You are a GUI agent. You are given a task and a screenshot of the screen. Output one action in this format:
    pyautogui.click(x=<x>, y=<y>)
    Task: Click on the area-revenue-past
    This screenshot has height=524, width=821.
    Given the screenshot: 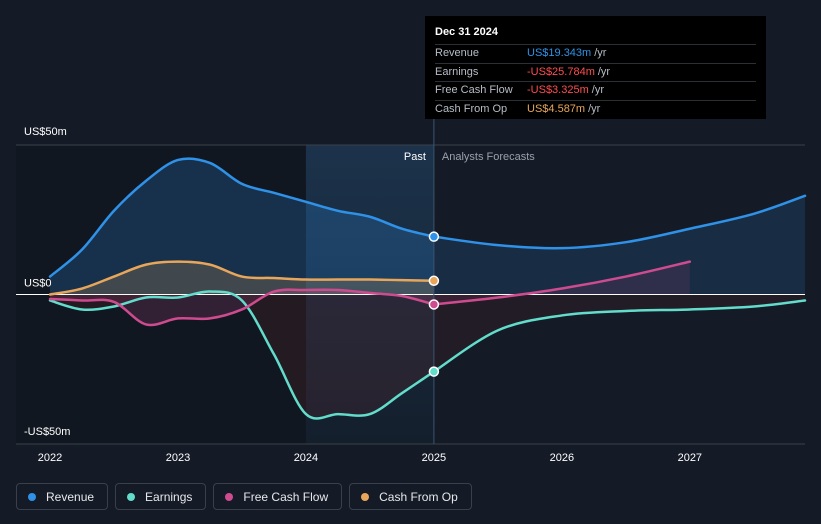 What is the action you would take?
    pyautogui.click(x=242, y=226)
    